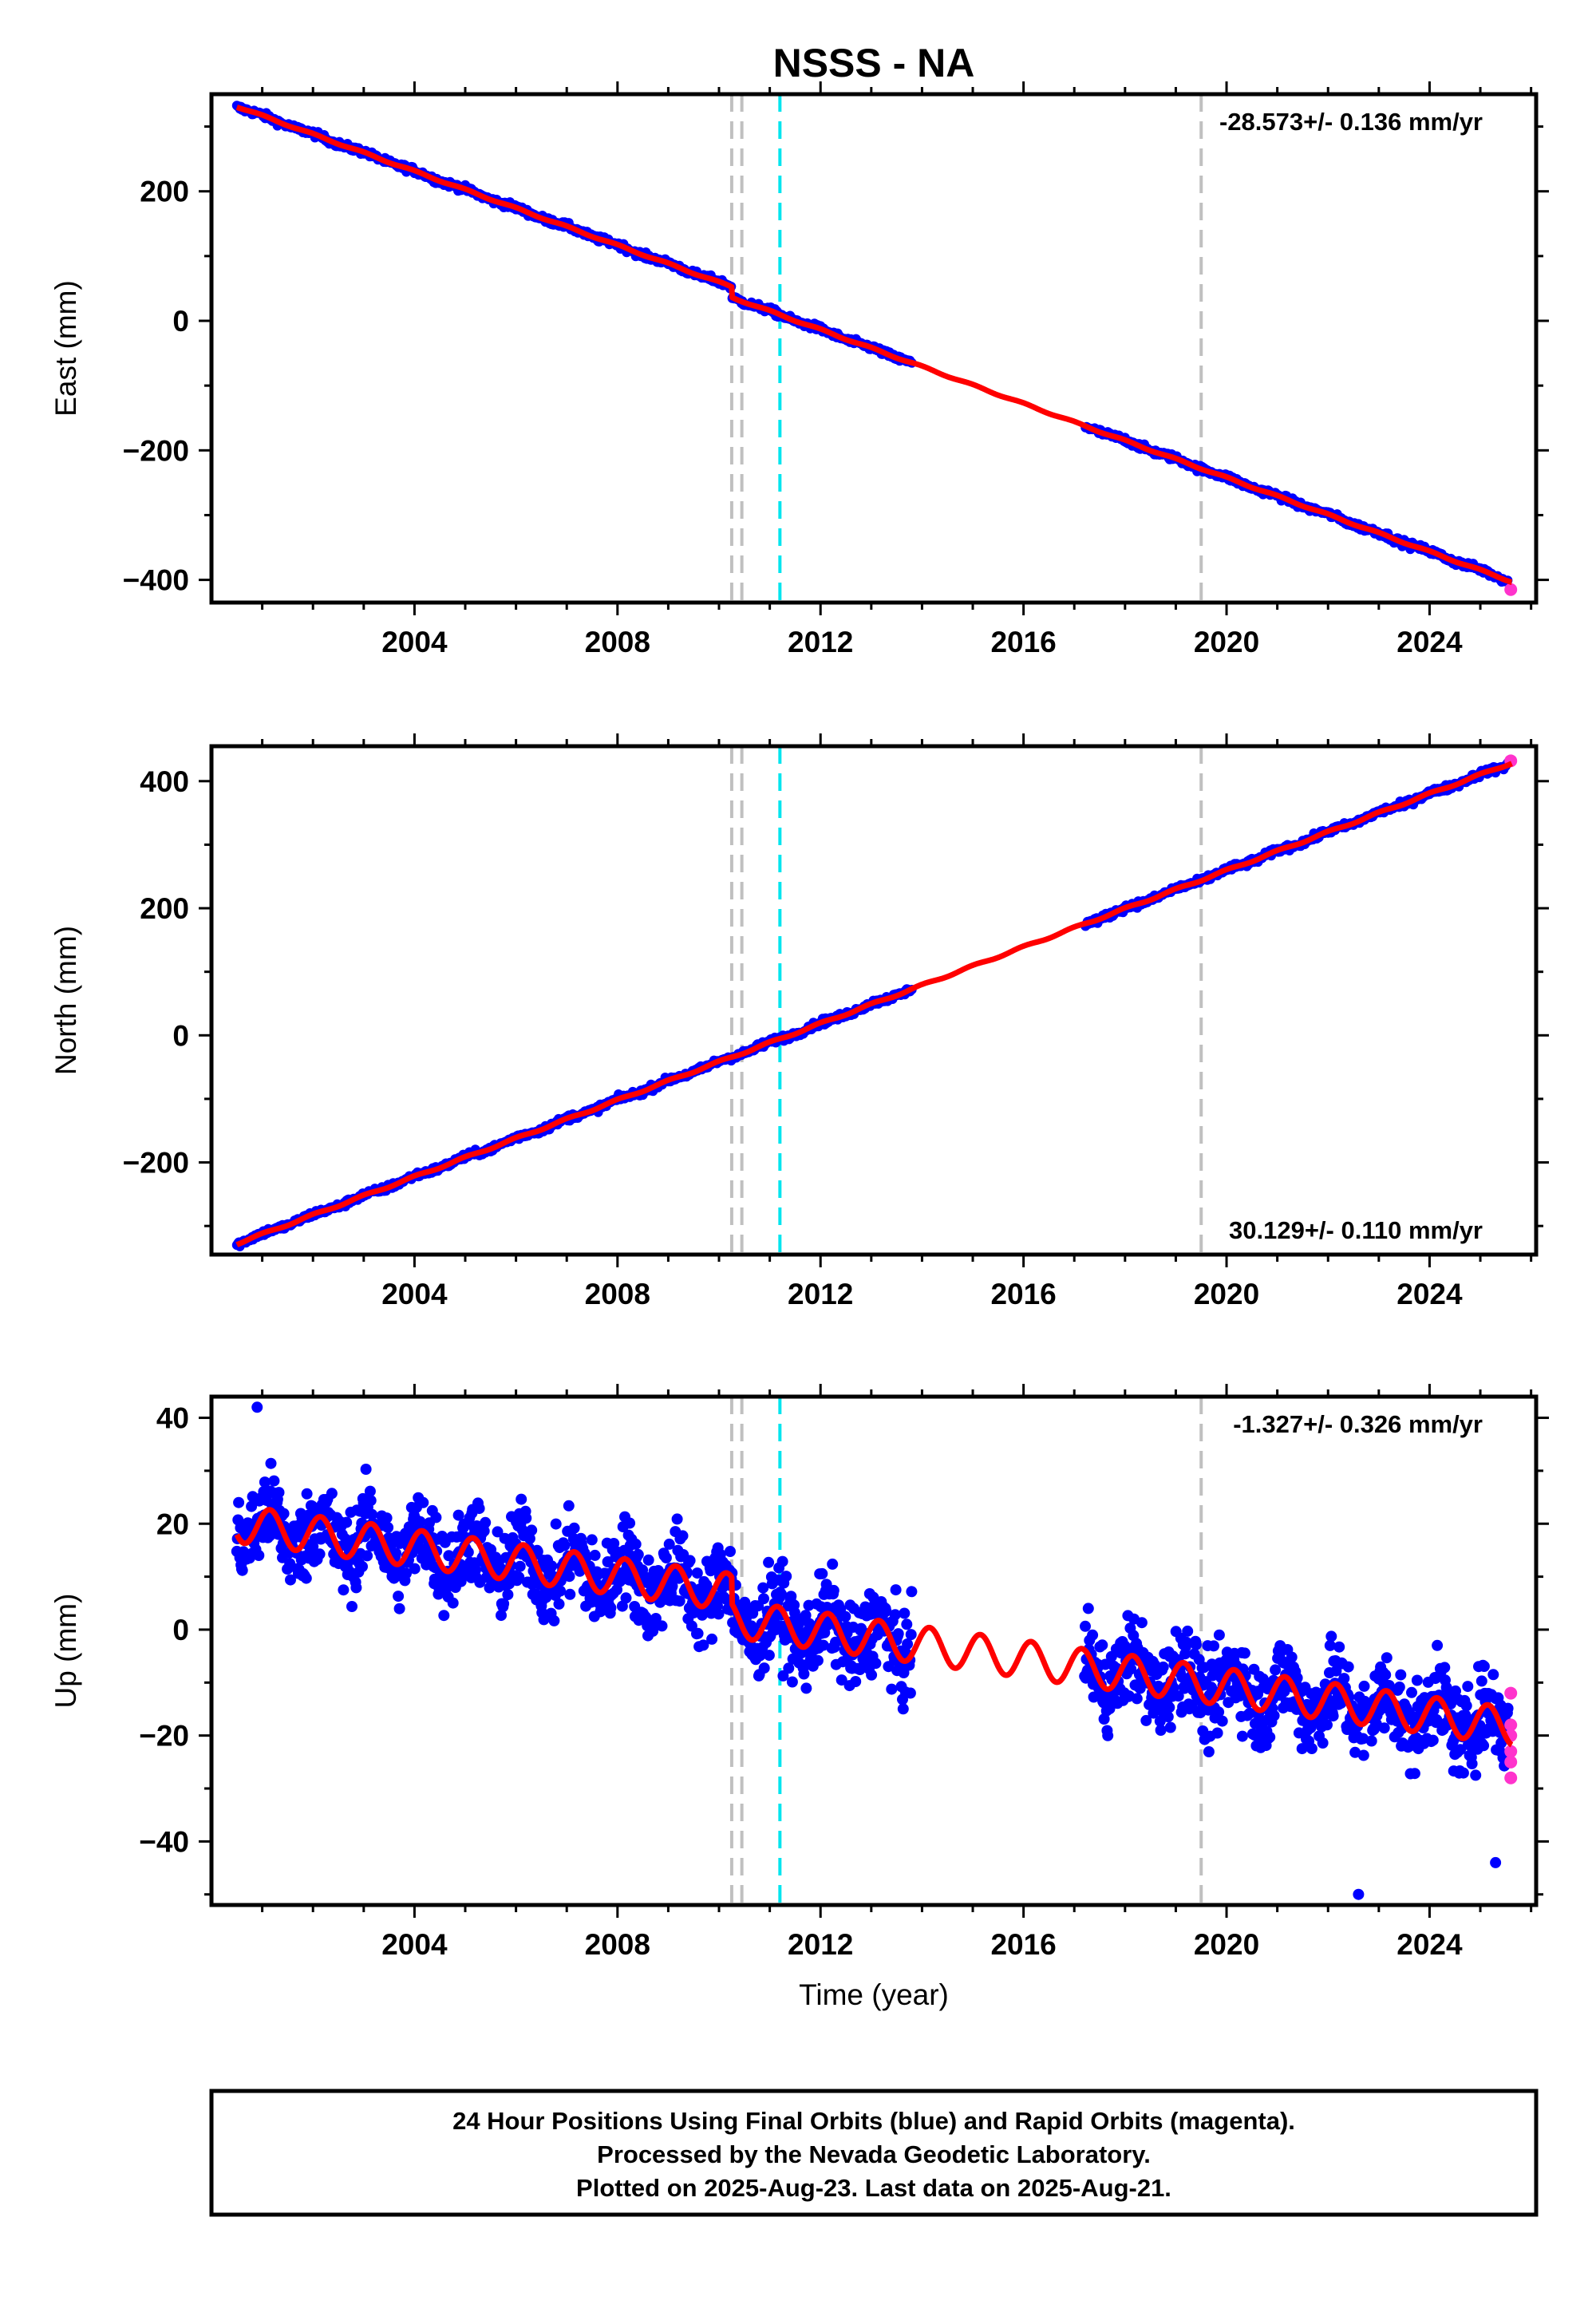 The height and width of the screenshot is (2316, 1596). What do you see at coordinates (164, 192) in the screenshot?
I see `y-tick-label: 200` at bounding box center [164, 192].